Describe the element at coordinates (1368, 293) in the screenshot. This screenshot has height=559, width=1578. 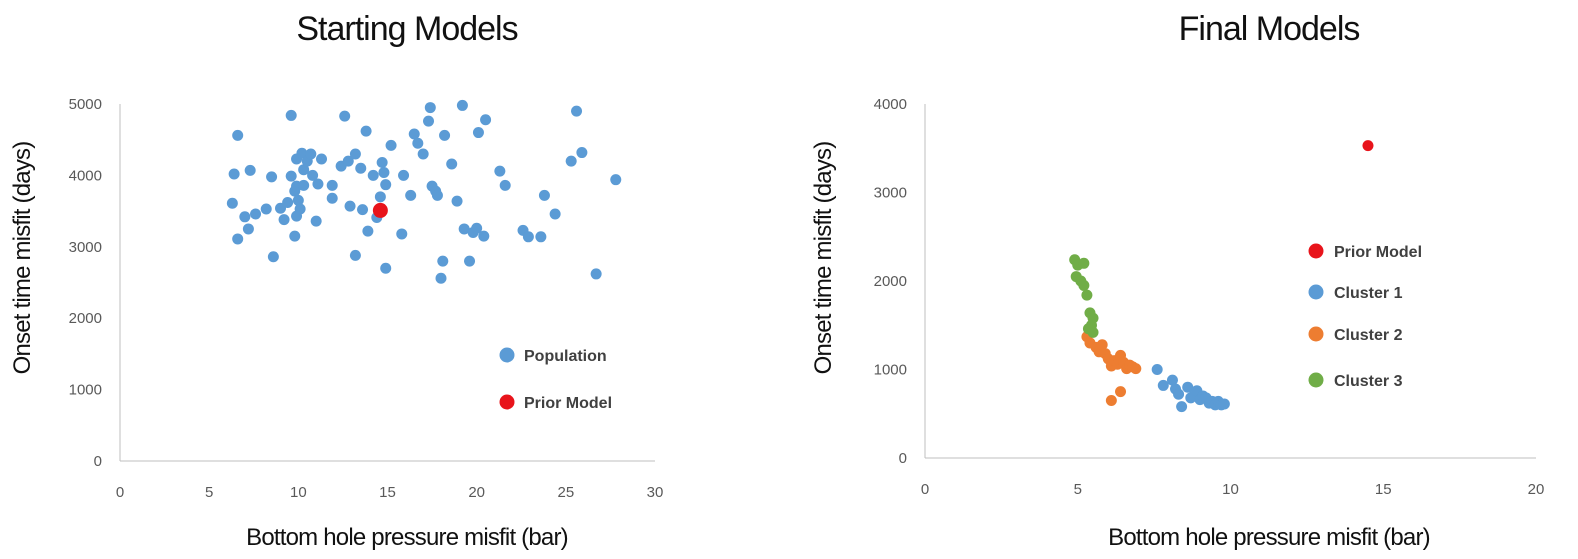
I see `legend-label-cluster-1: Cluster 1` at that location.